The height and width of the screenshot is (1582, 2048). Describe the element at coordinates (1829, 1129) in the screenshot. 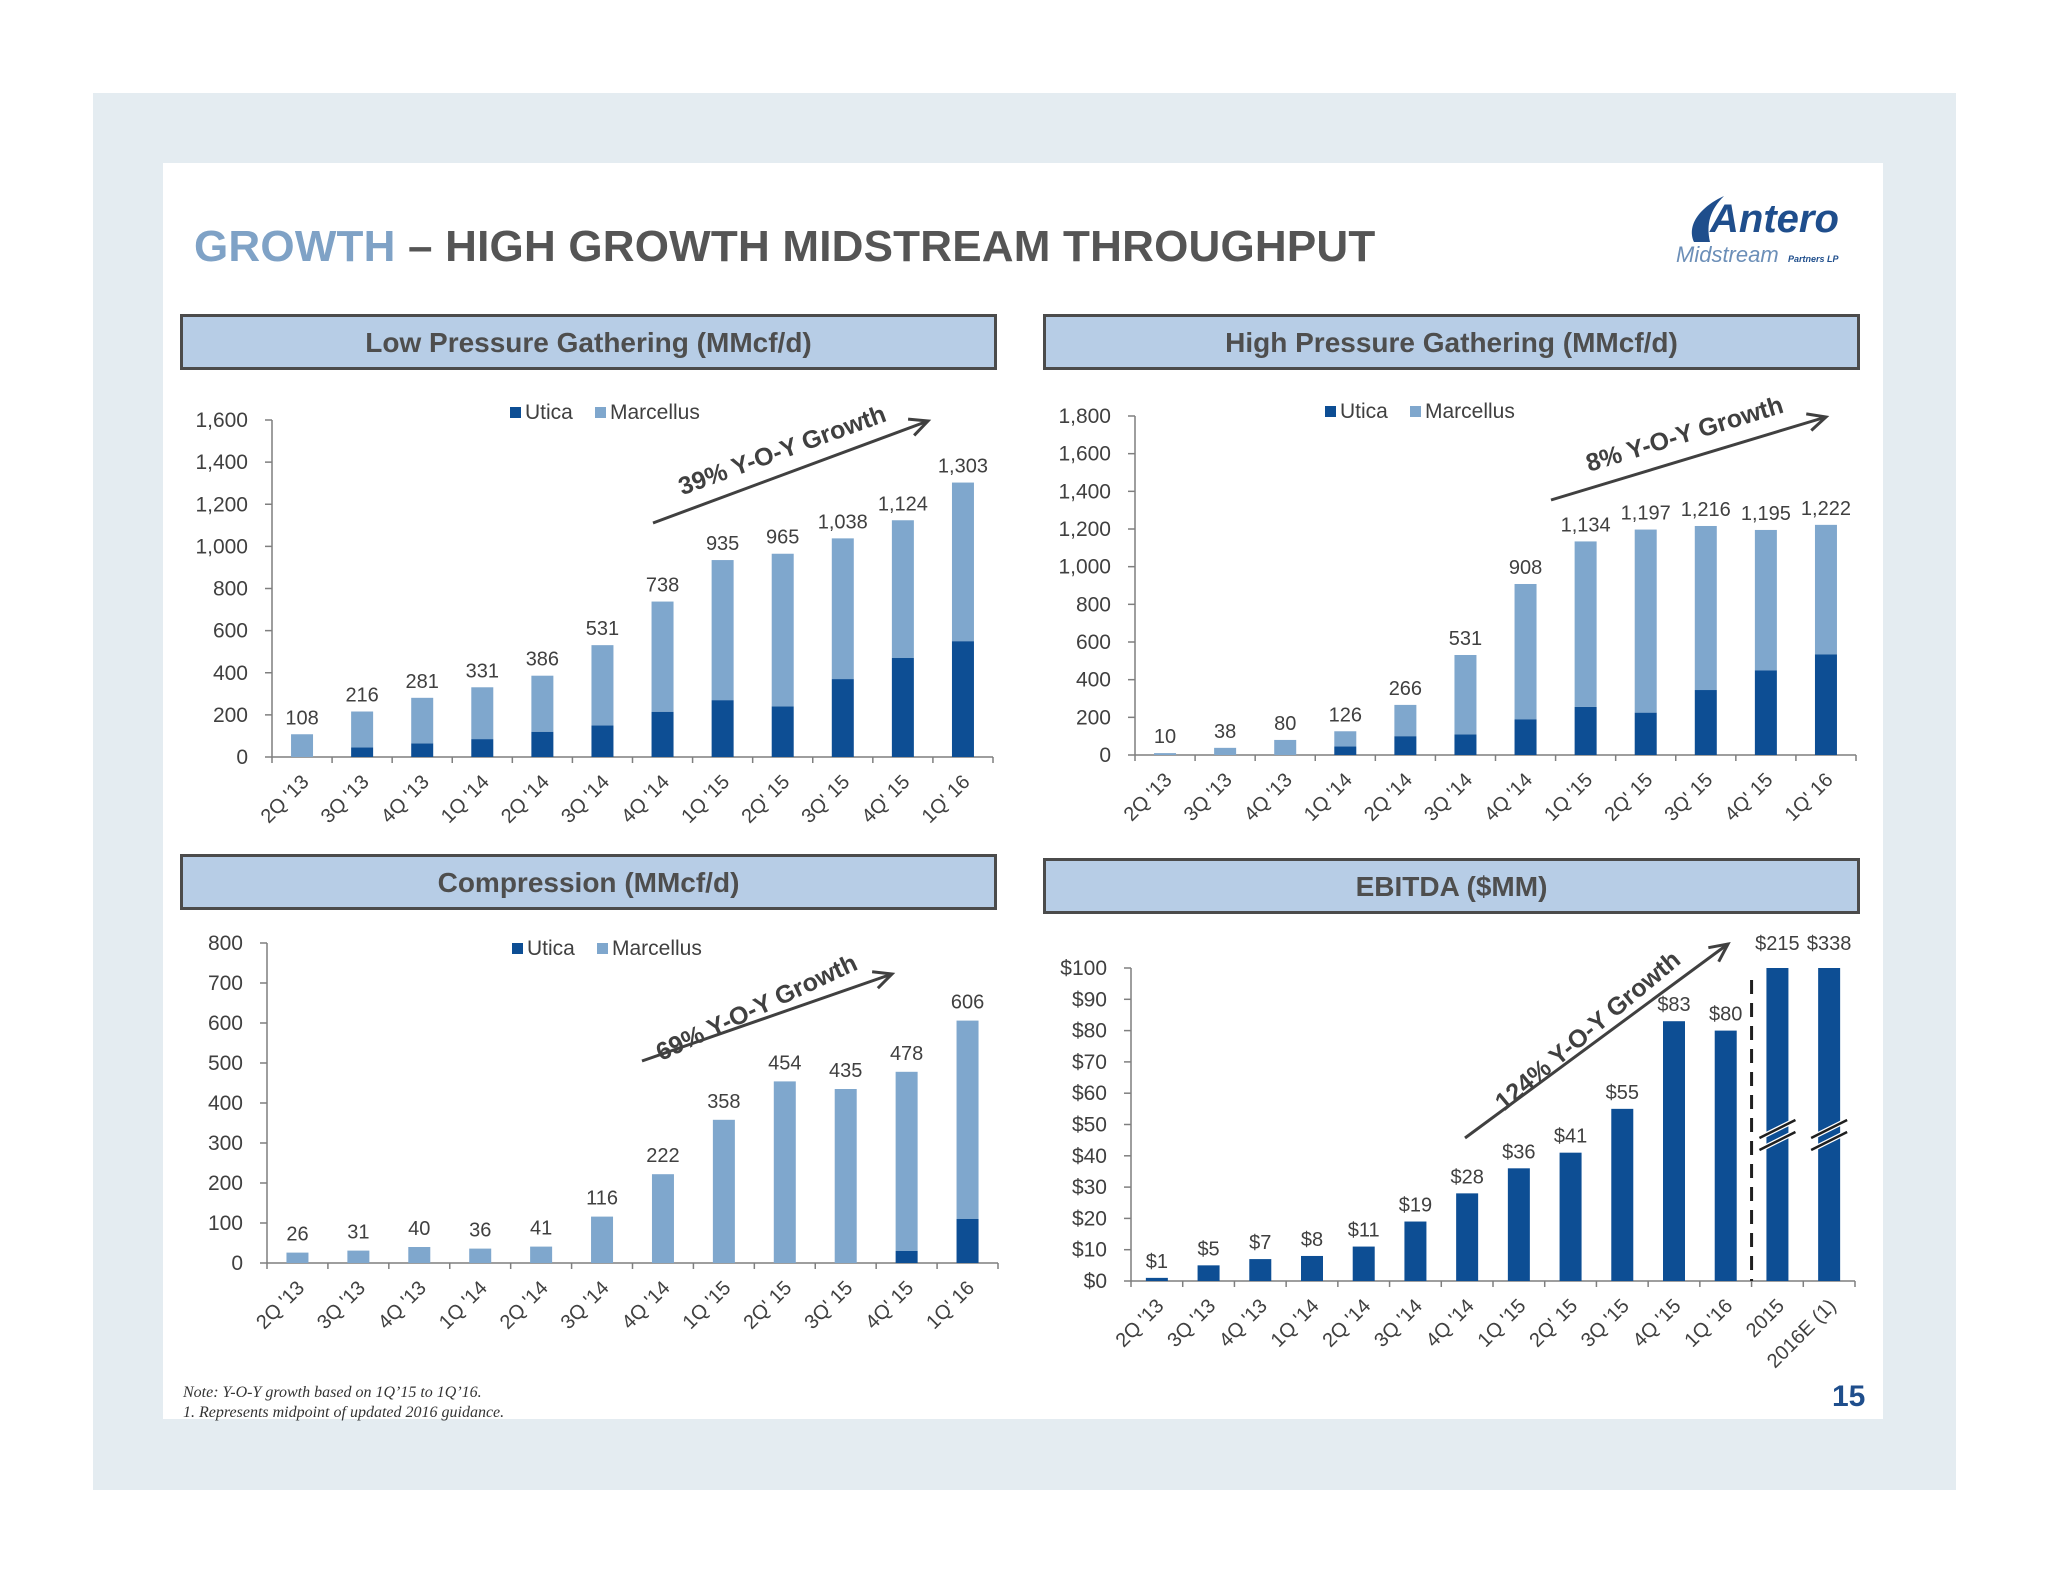

I see `axis-break-mark` at that location.